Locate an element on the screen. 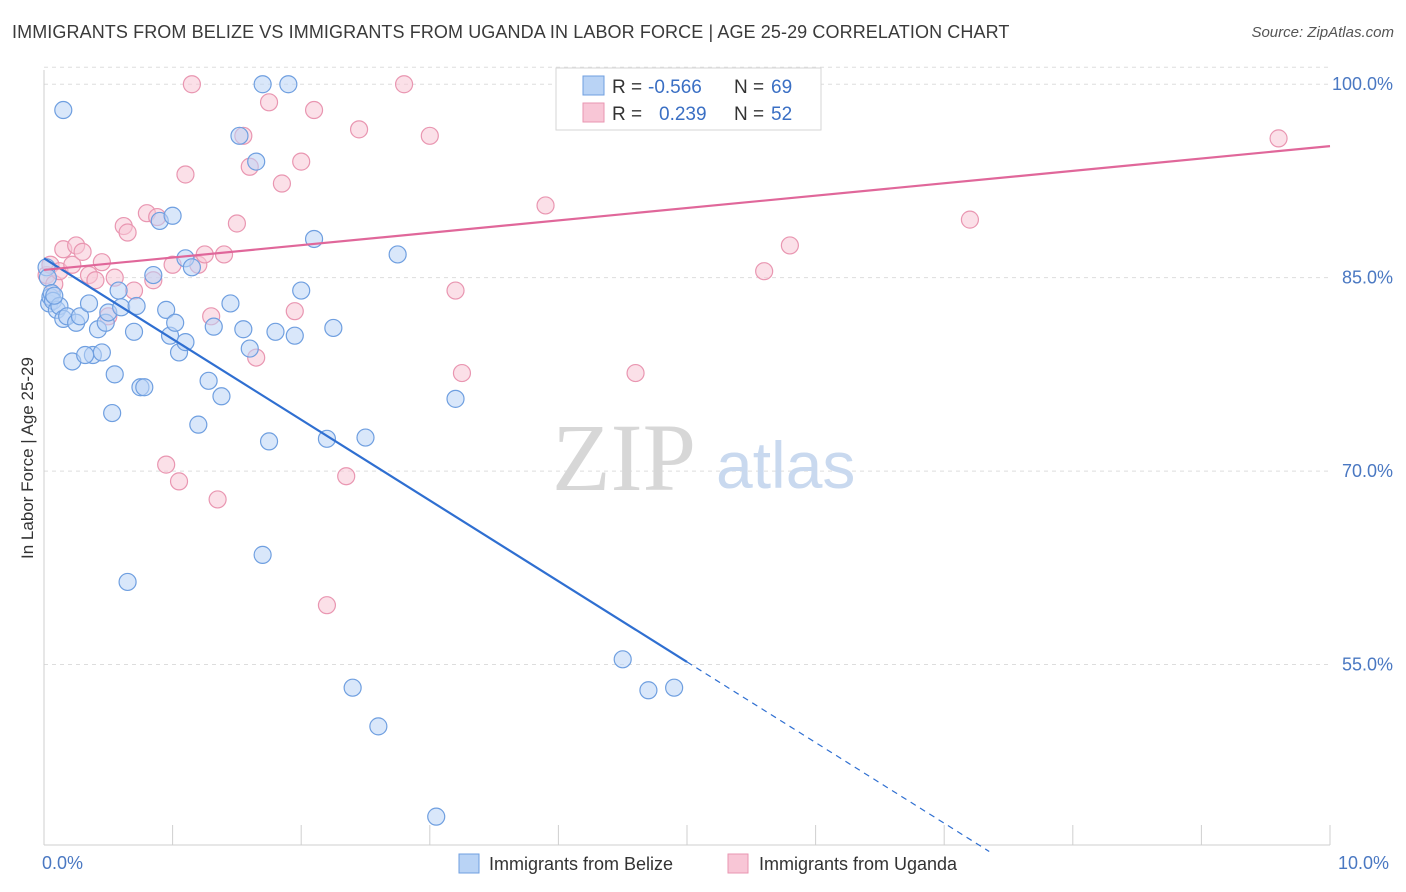  y-tick-labels: 55.0% 70.0% 85.0% 100.0% is located at coordinates (1362, 374).